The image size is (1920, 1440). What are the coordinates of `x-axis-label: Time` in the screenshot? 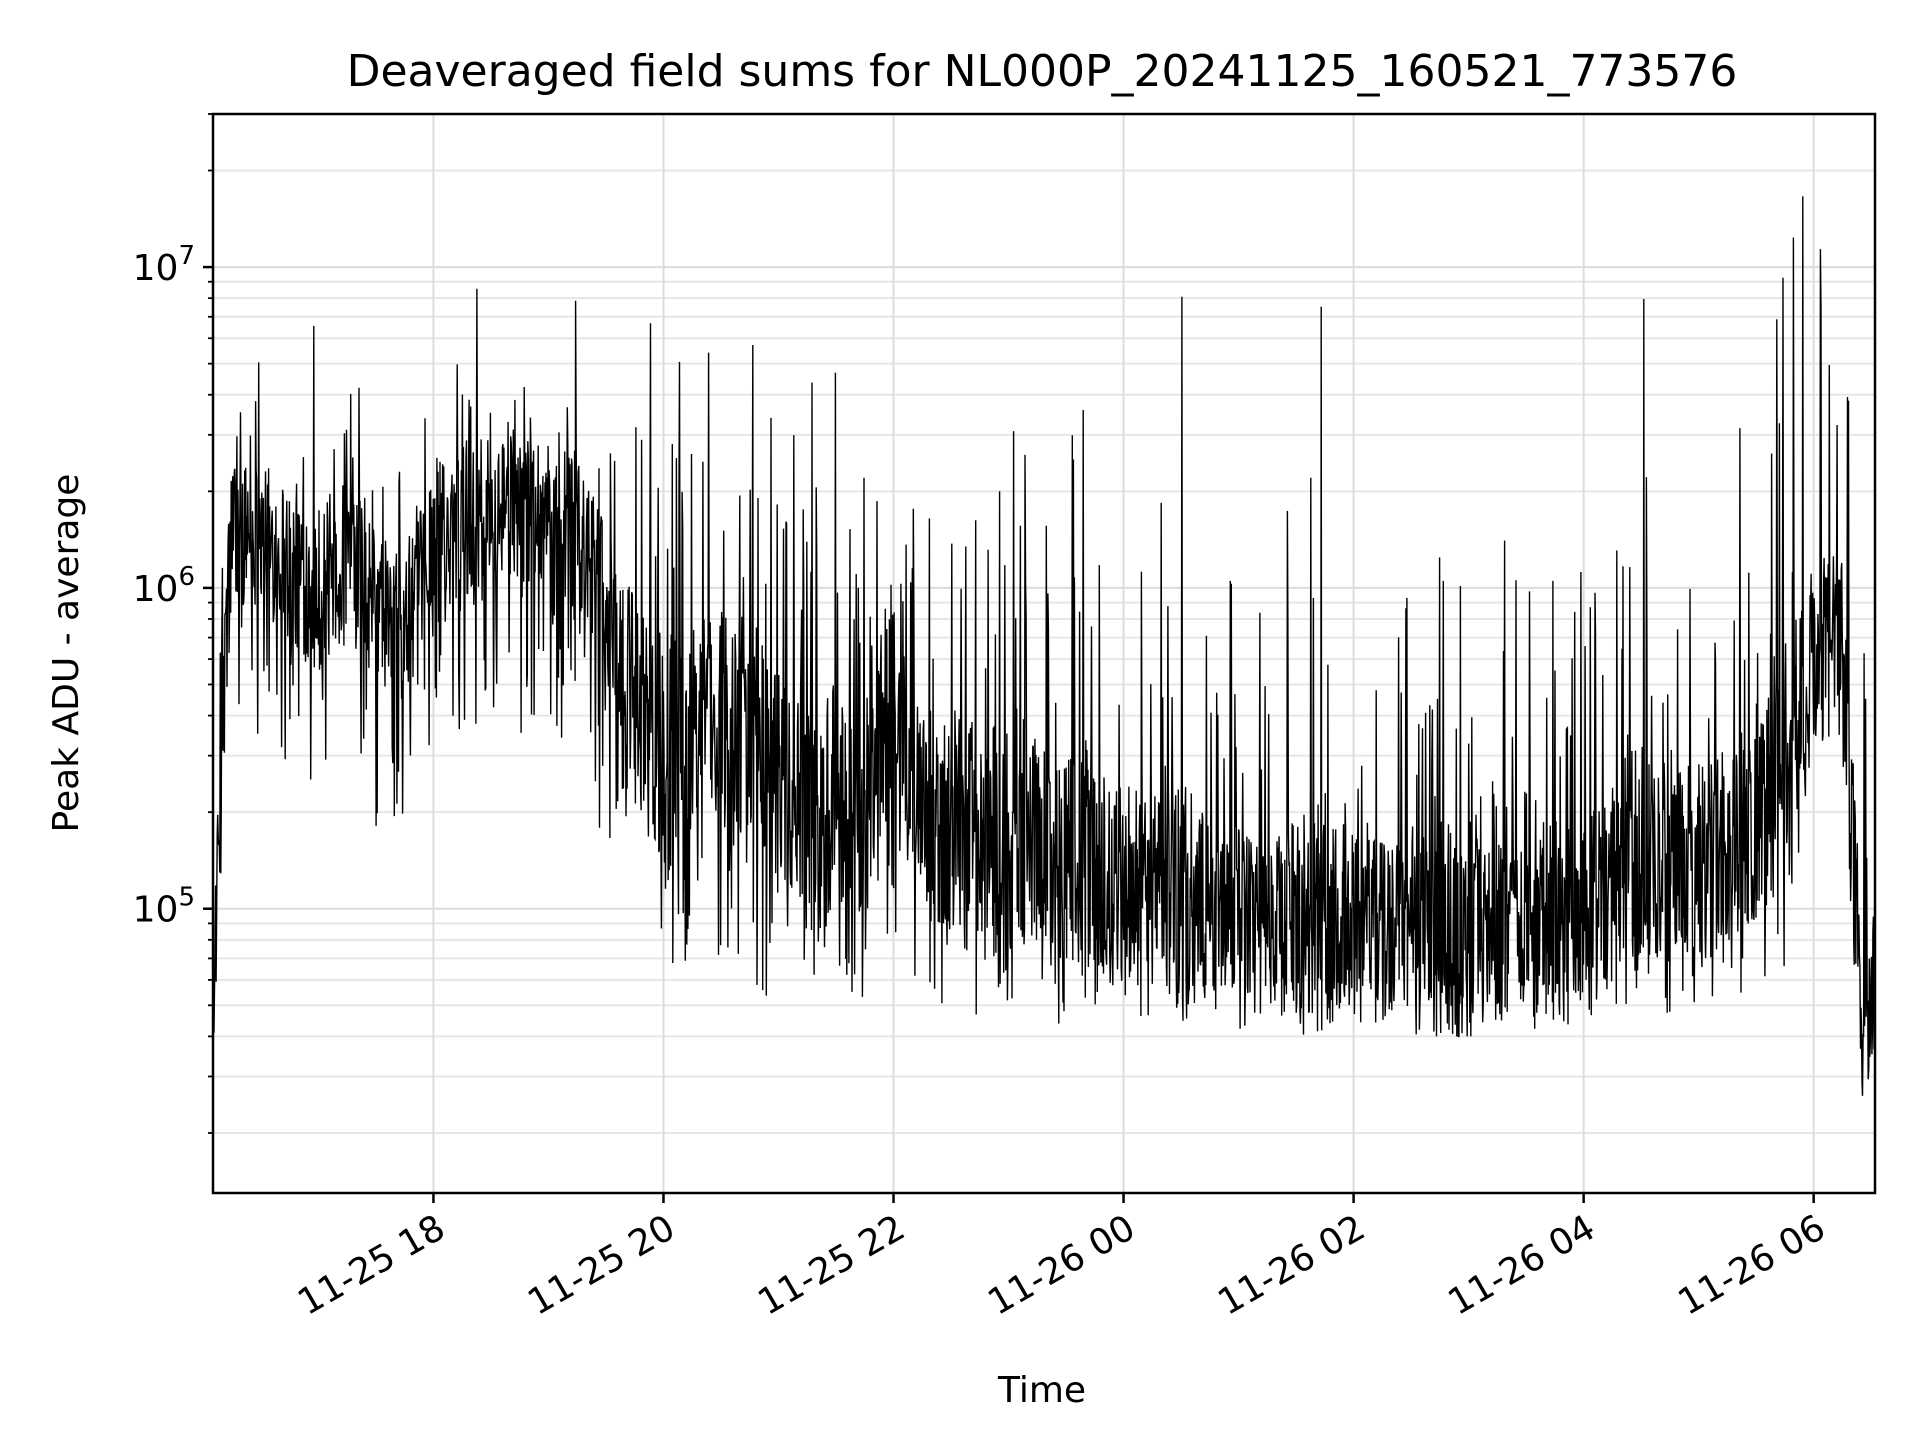 It's located at (1041, 1390).